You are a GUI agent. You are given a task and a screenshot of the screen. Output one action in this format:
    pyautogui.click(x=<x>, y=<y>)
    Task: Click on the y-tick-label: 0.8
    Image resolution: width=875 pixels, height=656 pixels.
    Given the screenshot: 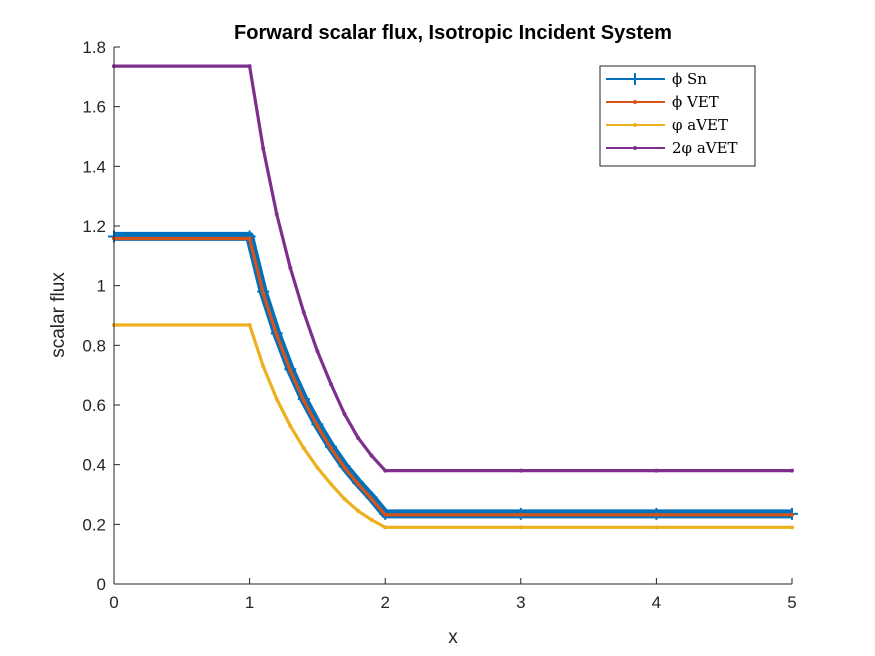 What is the action you would take?
    pyautogui.click(x=94, y=345)
    